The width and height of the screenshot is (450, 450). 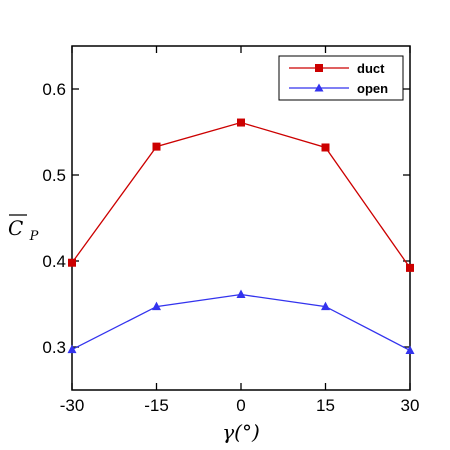 What do you see at coordinates (319, 87) in the screenshot?
I see `legend-marker-open` at bounding box center [319, 87].